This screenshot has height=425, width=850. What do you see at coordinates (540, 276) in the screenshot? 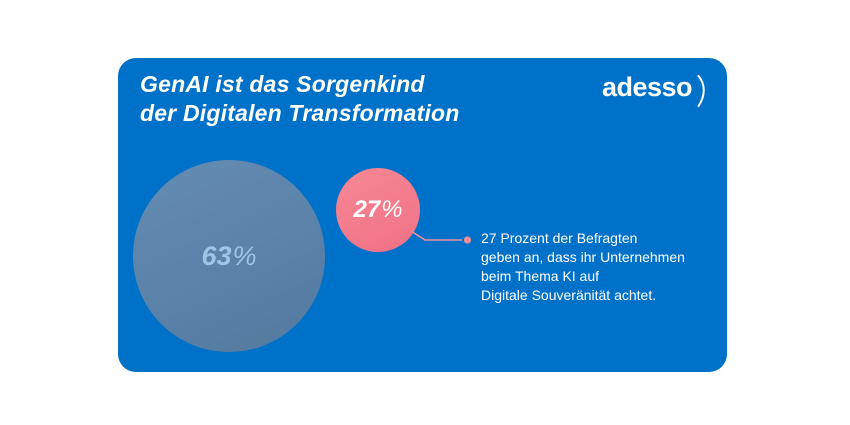
I see `annotation-line-3: beim Thema KI auf` at bounding box center [540, 276].